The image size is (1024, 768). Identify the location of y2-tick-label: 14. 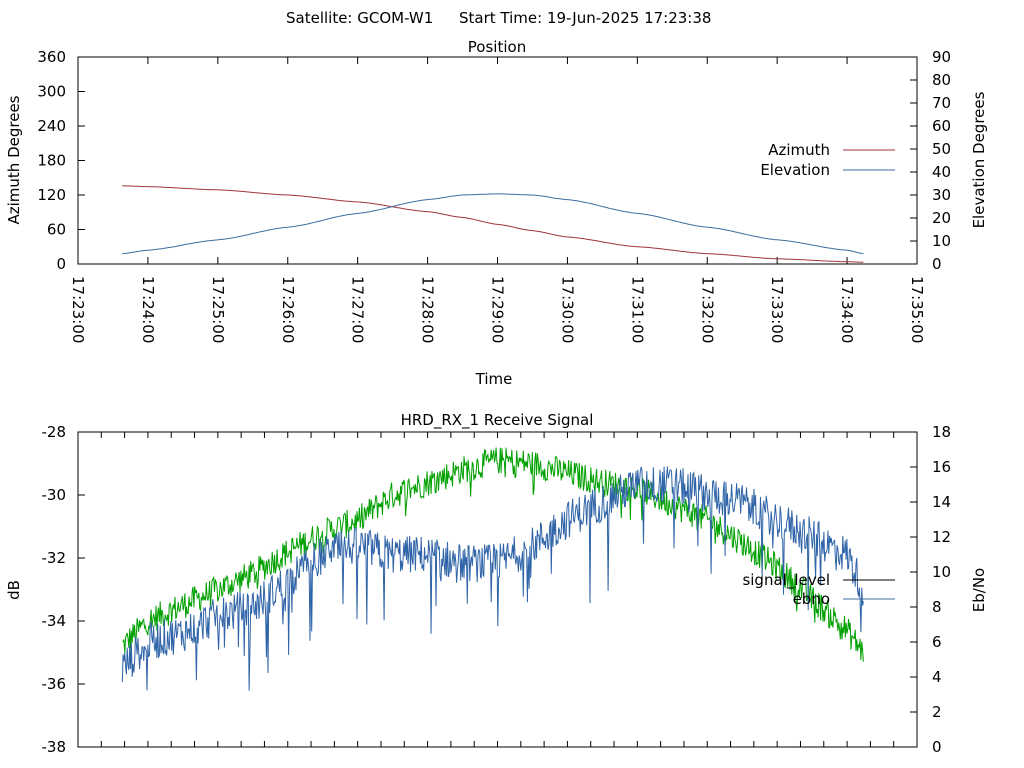
(941, 502).